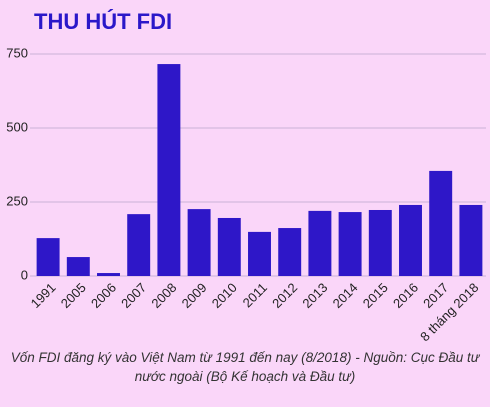  I want to click on x-tick-label: 2013, so click(314, 295).